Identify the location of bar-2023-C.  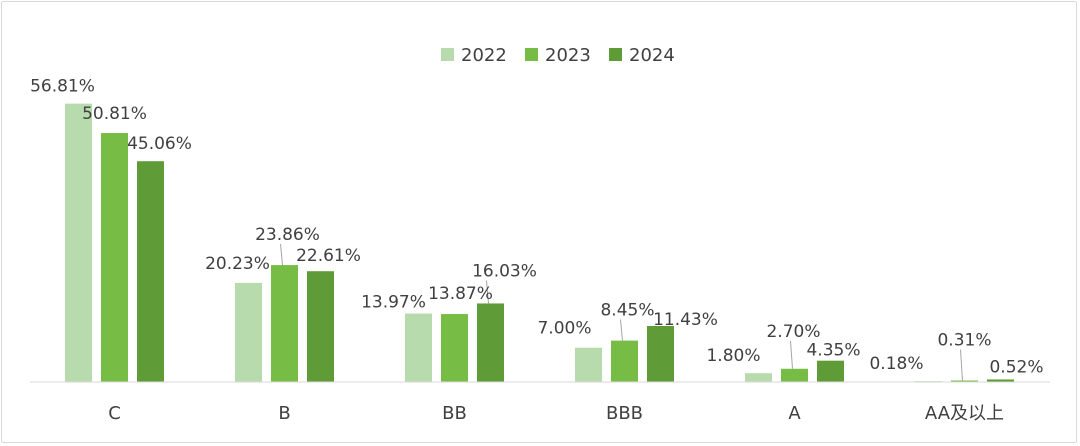
(114, 257).